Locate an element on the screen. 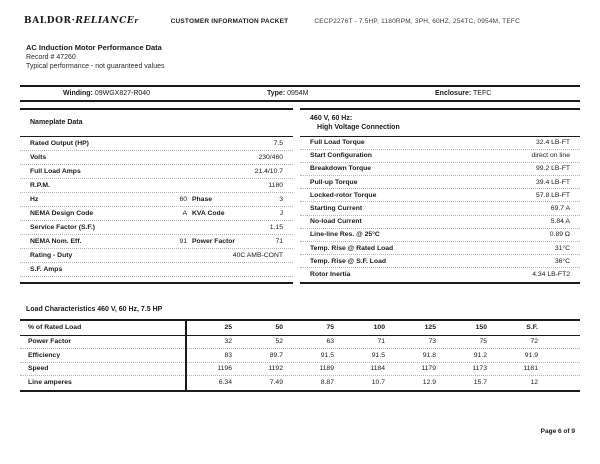 The image size is (600, 464). row-value: direct on line is located at coordinates (550, 156).